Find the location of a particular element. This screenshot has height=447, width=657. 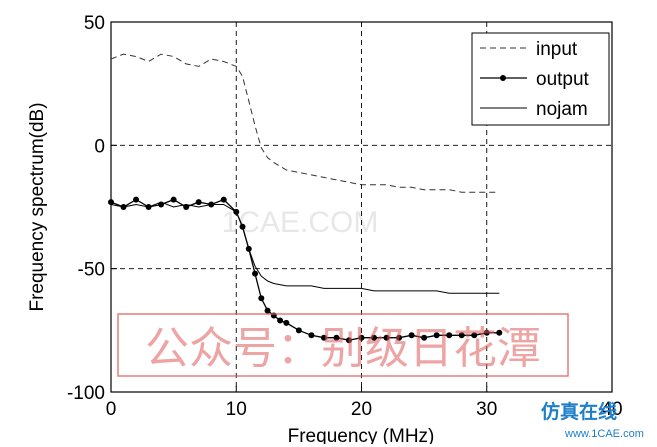

x-tick-label: 0 is located at coordinates (111, 409).